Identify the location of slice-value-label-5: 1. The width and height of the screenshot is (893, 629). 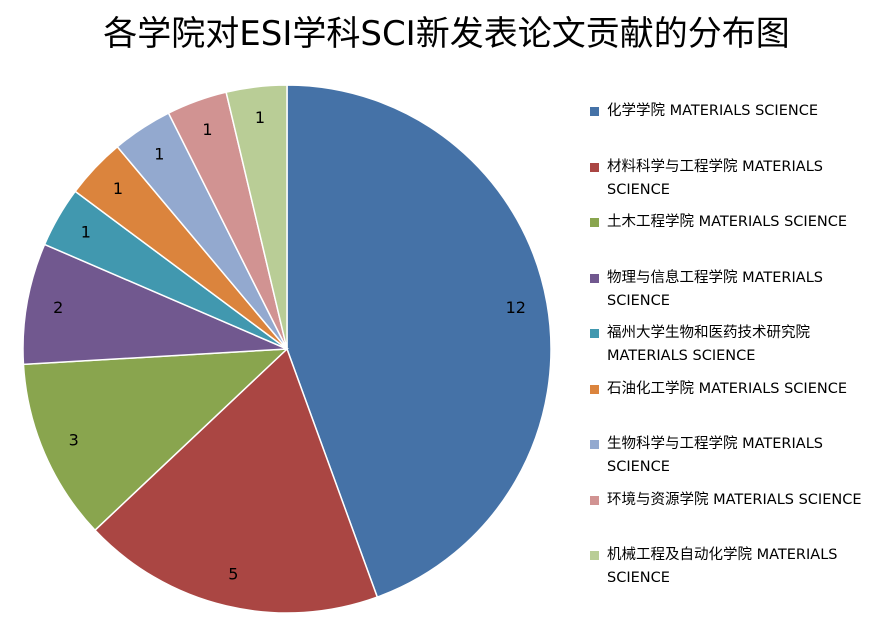
(86, 231).